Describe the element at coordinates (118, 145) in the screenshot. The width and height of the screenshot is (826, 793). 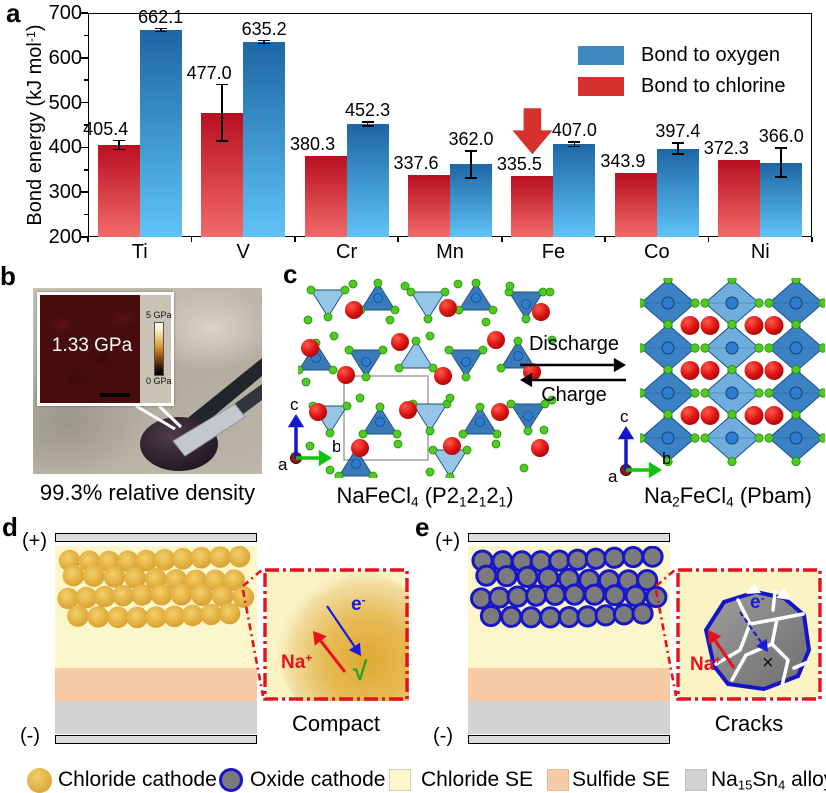
I see `error-bar-chlorine-Ti` at that location.